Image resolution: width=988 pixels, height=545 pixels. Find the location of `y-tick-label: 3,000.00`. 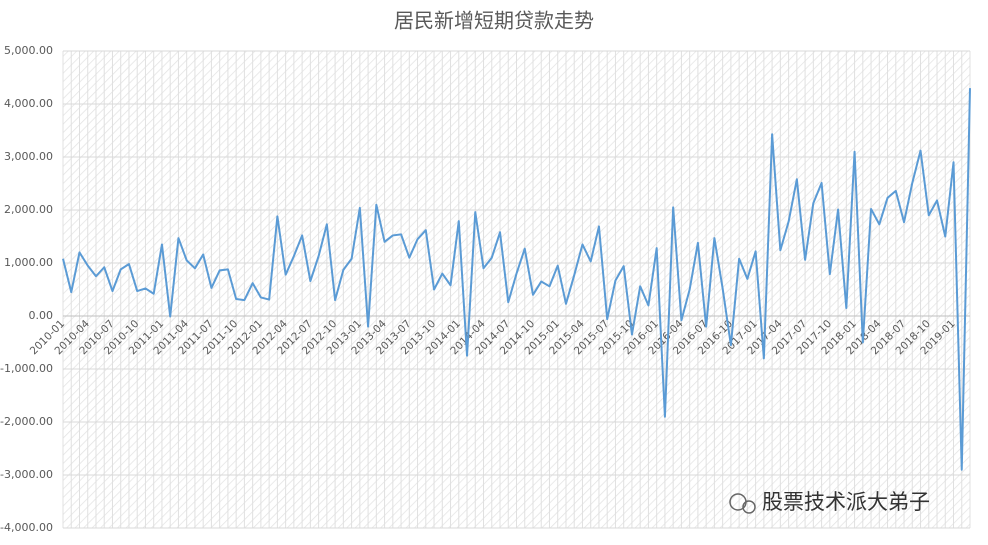

y-tick-label: 3,000.00 is located at coordinates (28, 156).